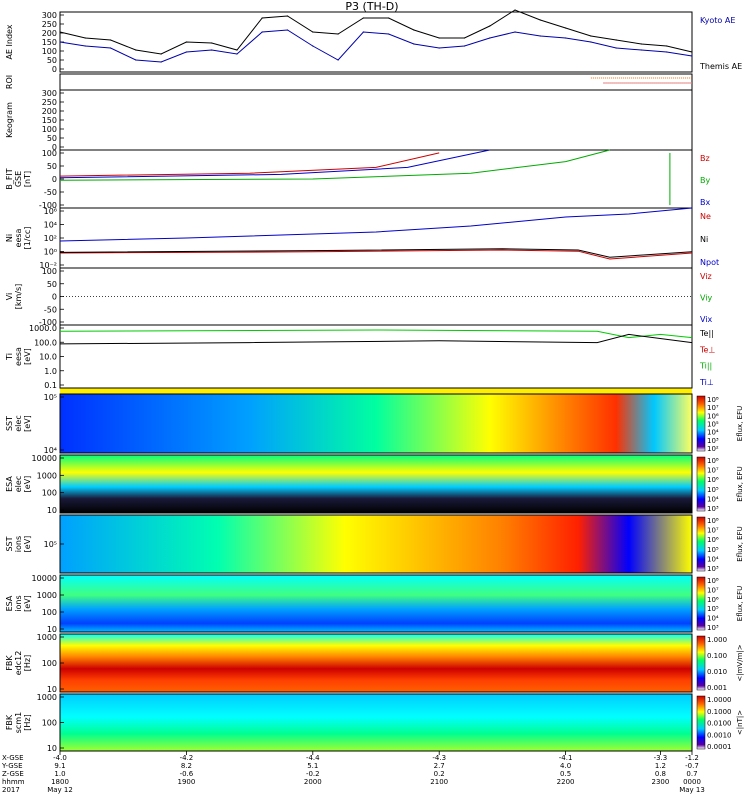 Image resolution: width=750 pixels, height=800 pixels. I want to click on ae-ytick: 300, so click(49, 15).